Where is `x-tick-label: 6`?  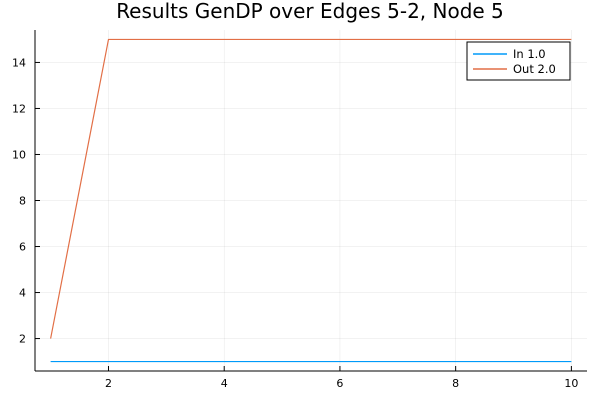
x-tick-label: 6 is located at coordinates (339, 383).